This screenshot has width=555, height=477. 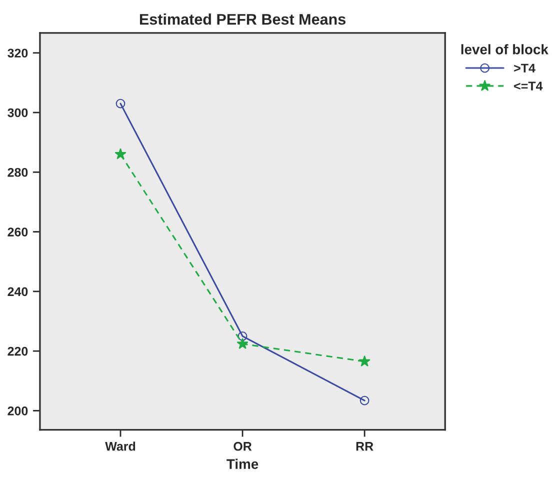 I want to click on x-tick-label: RR, so click(x=365, y=446).